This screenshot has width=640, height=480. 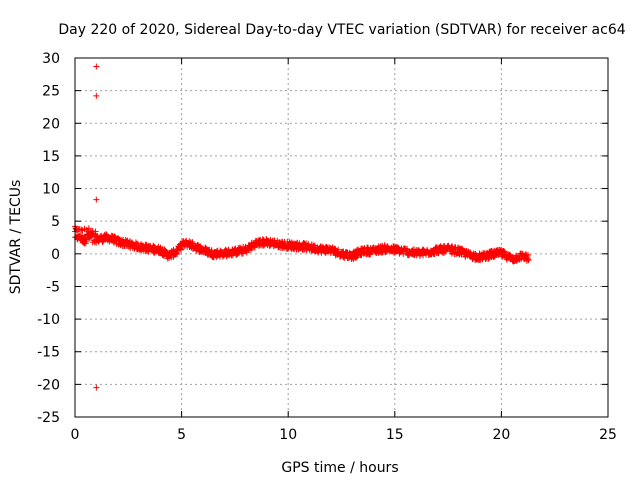 I want to click on y-tick-label: -5, so click(x=53, y=287).